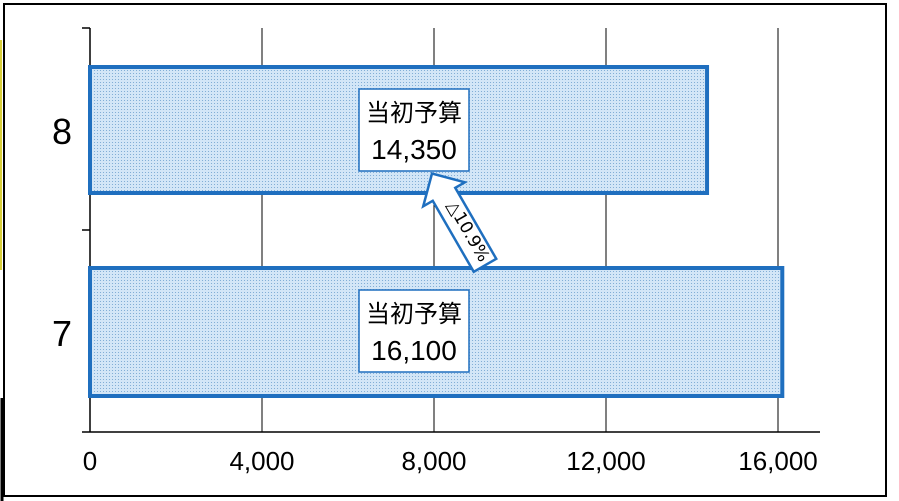 The image size is (899, 501). What do you see at coordinates (90, 461) in the screenshot?
I see `x-tick-label-0: 0` at bounding box center [90, 461].